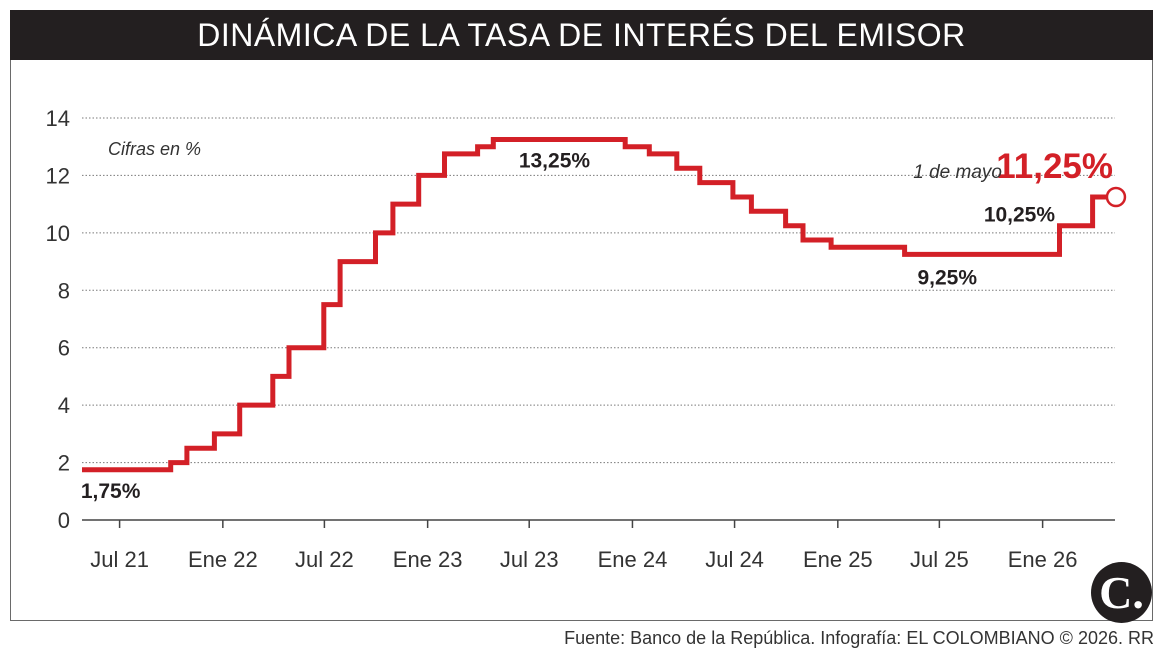 The height and width of the screenshot is (665, 1167). I want to click on x-tick-label: Jul 24, so click(734, 559).